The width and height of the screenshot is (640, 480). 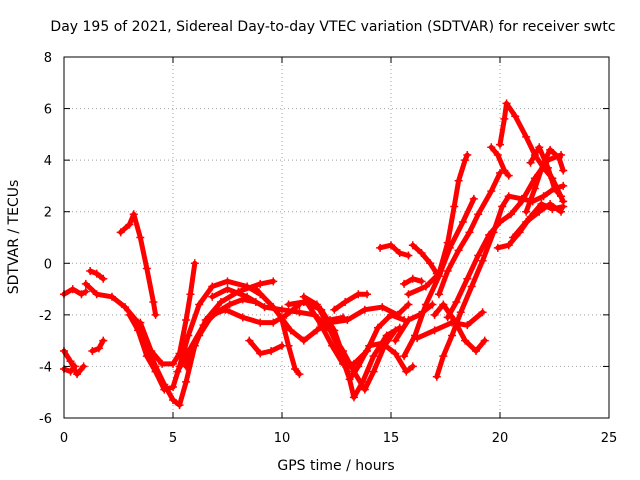 What do you see at coordinates (64, 438) in the screenshot?
I see `x-tick-label: 0` at bounding box center [64, 438].